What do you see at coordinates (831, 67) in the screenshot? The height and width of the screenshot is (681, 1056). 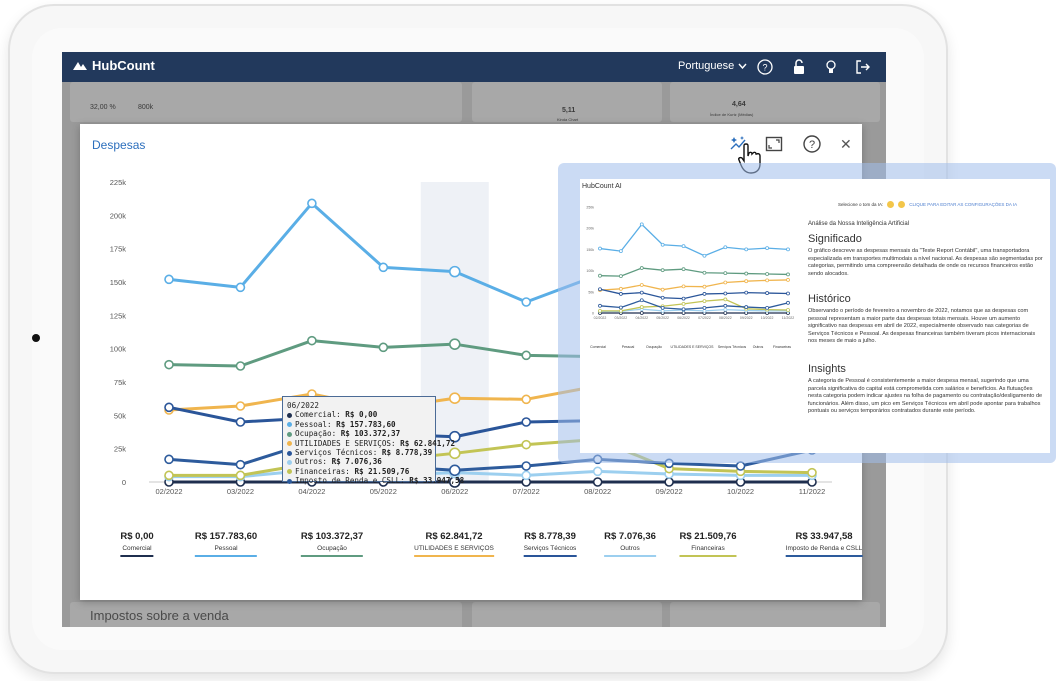 I see `lightbulb-icon` at bounding box center [831, 67].